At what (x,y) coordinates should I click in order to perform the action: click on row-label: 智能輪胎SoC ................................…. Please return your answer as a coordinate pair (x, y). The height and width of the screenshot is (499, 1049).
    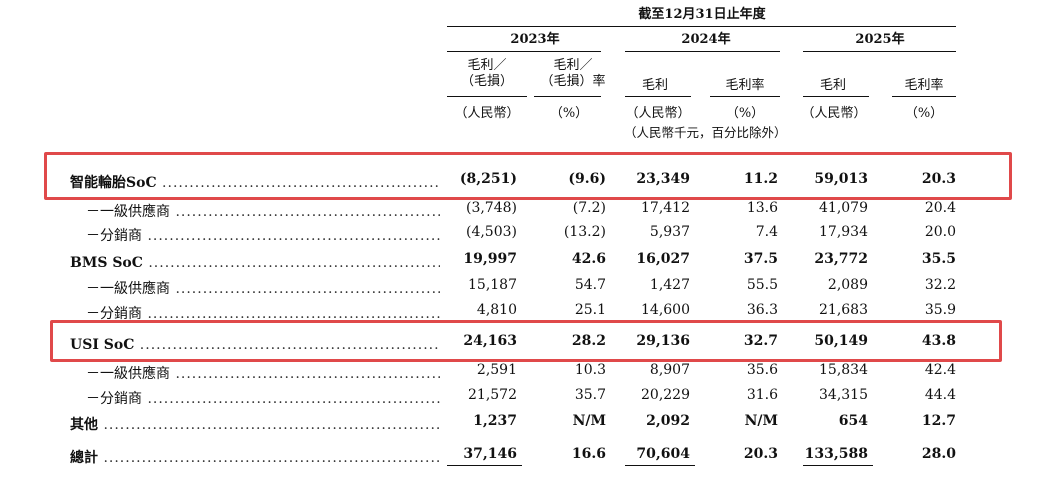
    Looking at the image, I should click on (255, 181).